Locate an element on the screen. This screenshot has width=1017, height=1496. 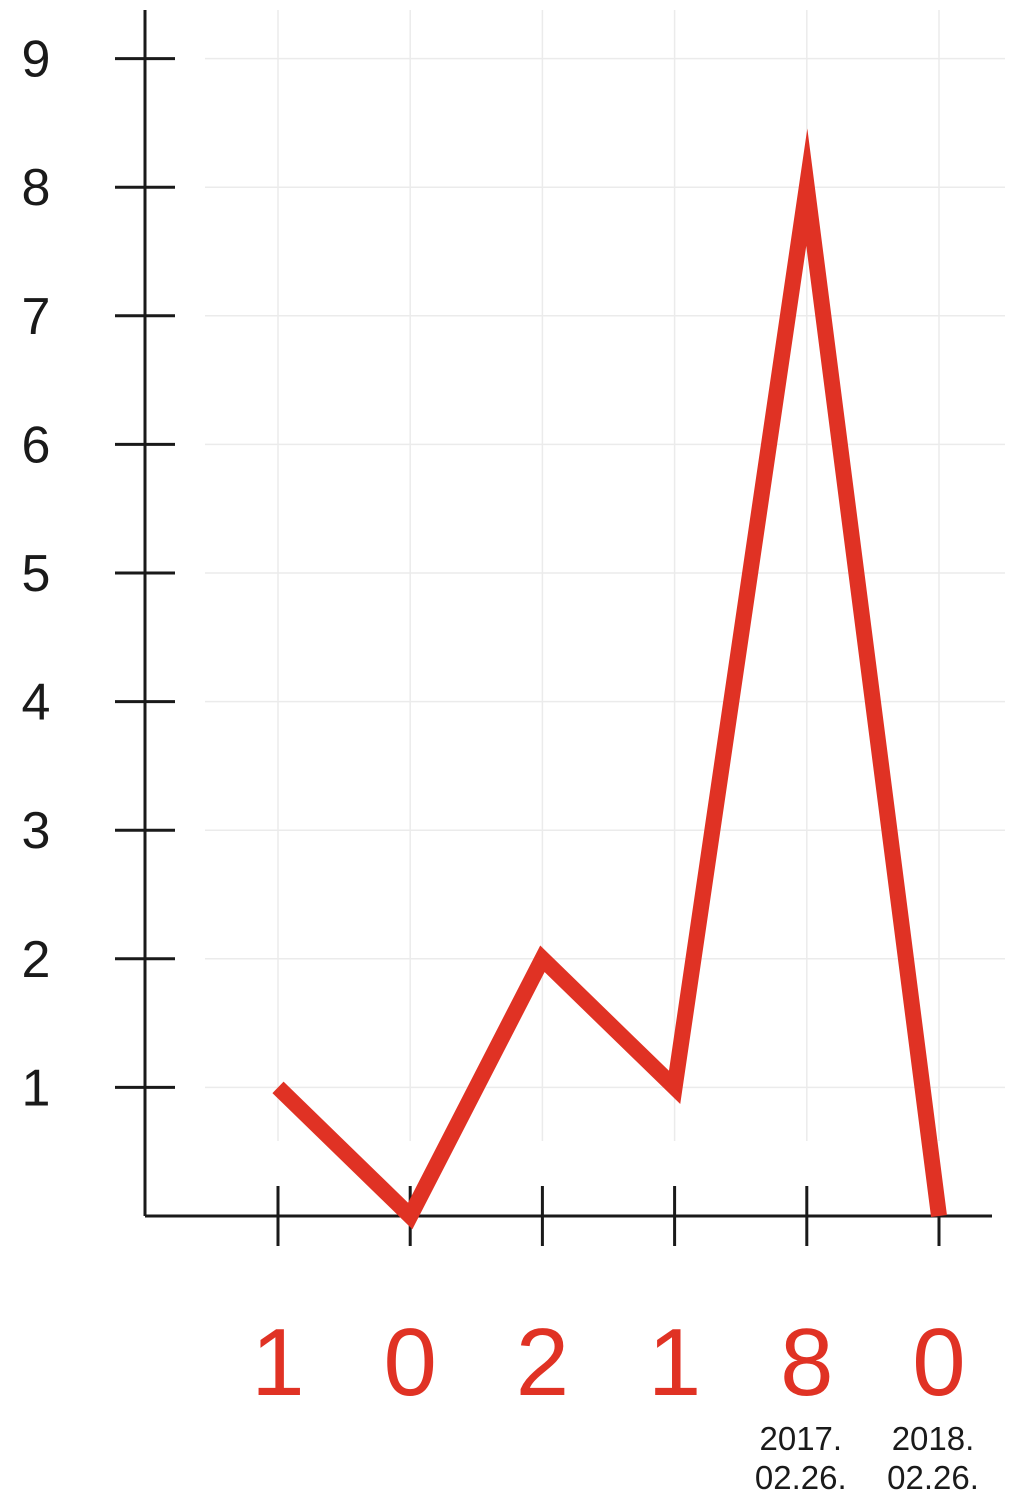
y-tick-label: 8 is located at coordinates (36, 188).